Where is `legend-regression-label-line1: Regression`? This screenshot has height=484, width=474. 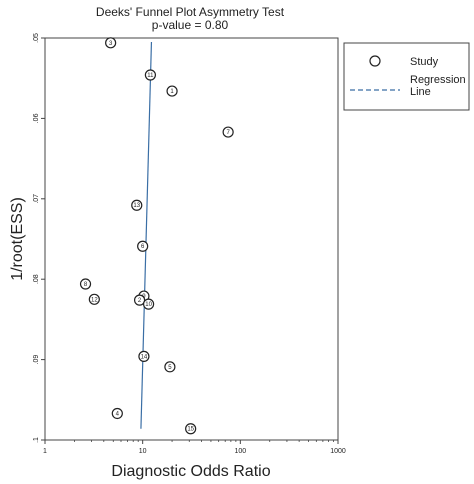 legend-regression-label-line1: Regression is located at coordinates (438, 80).